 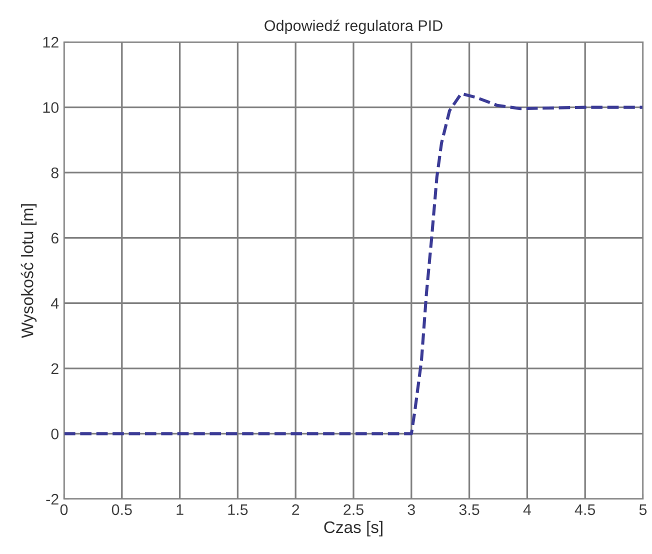 I want to click on x-axis-title: Czas [s], so click(x=353, y=528).